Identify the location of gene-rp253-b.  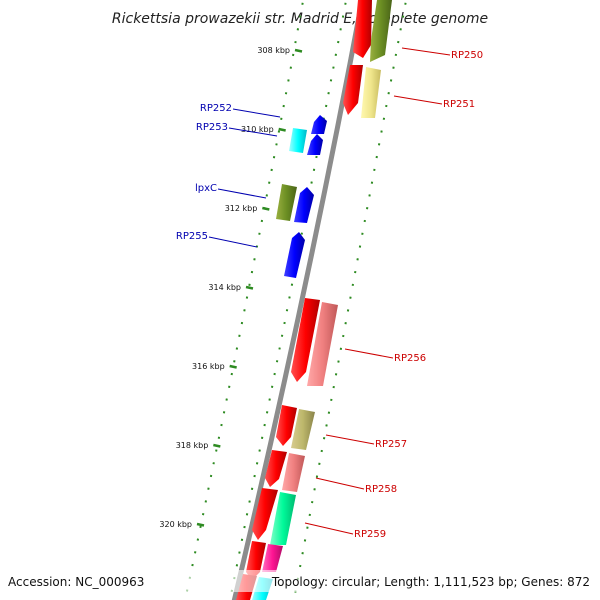
(315, 144).